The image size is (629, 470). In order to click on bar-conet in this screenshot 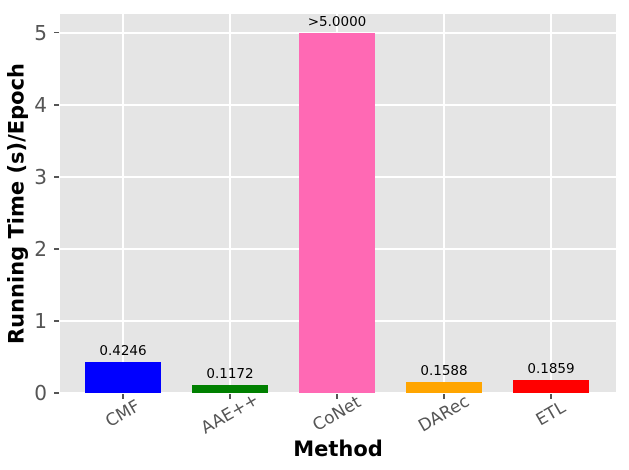, I will do `click(337, 212)`.